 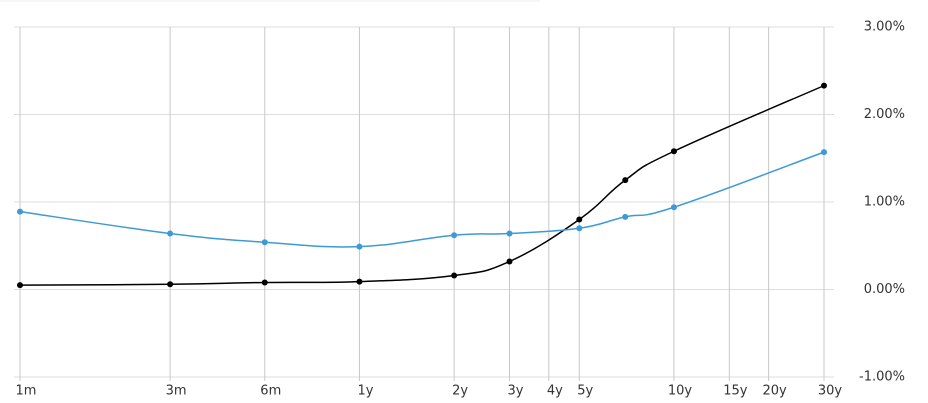 I want to click on x-tick-label: 15y, so click(x=735, y=391).